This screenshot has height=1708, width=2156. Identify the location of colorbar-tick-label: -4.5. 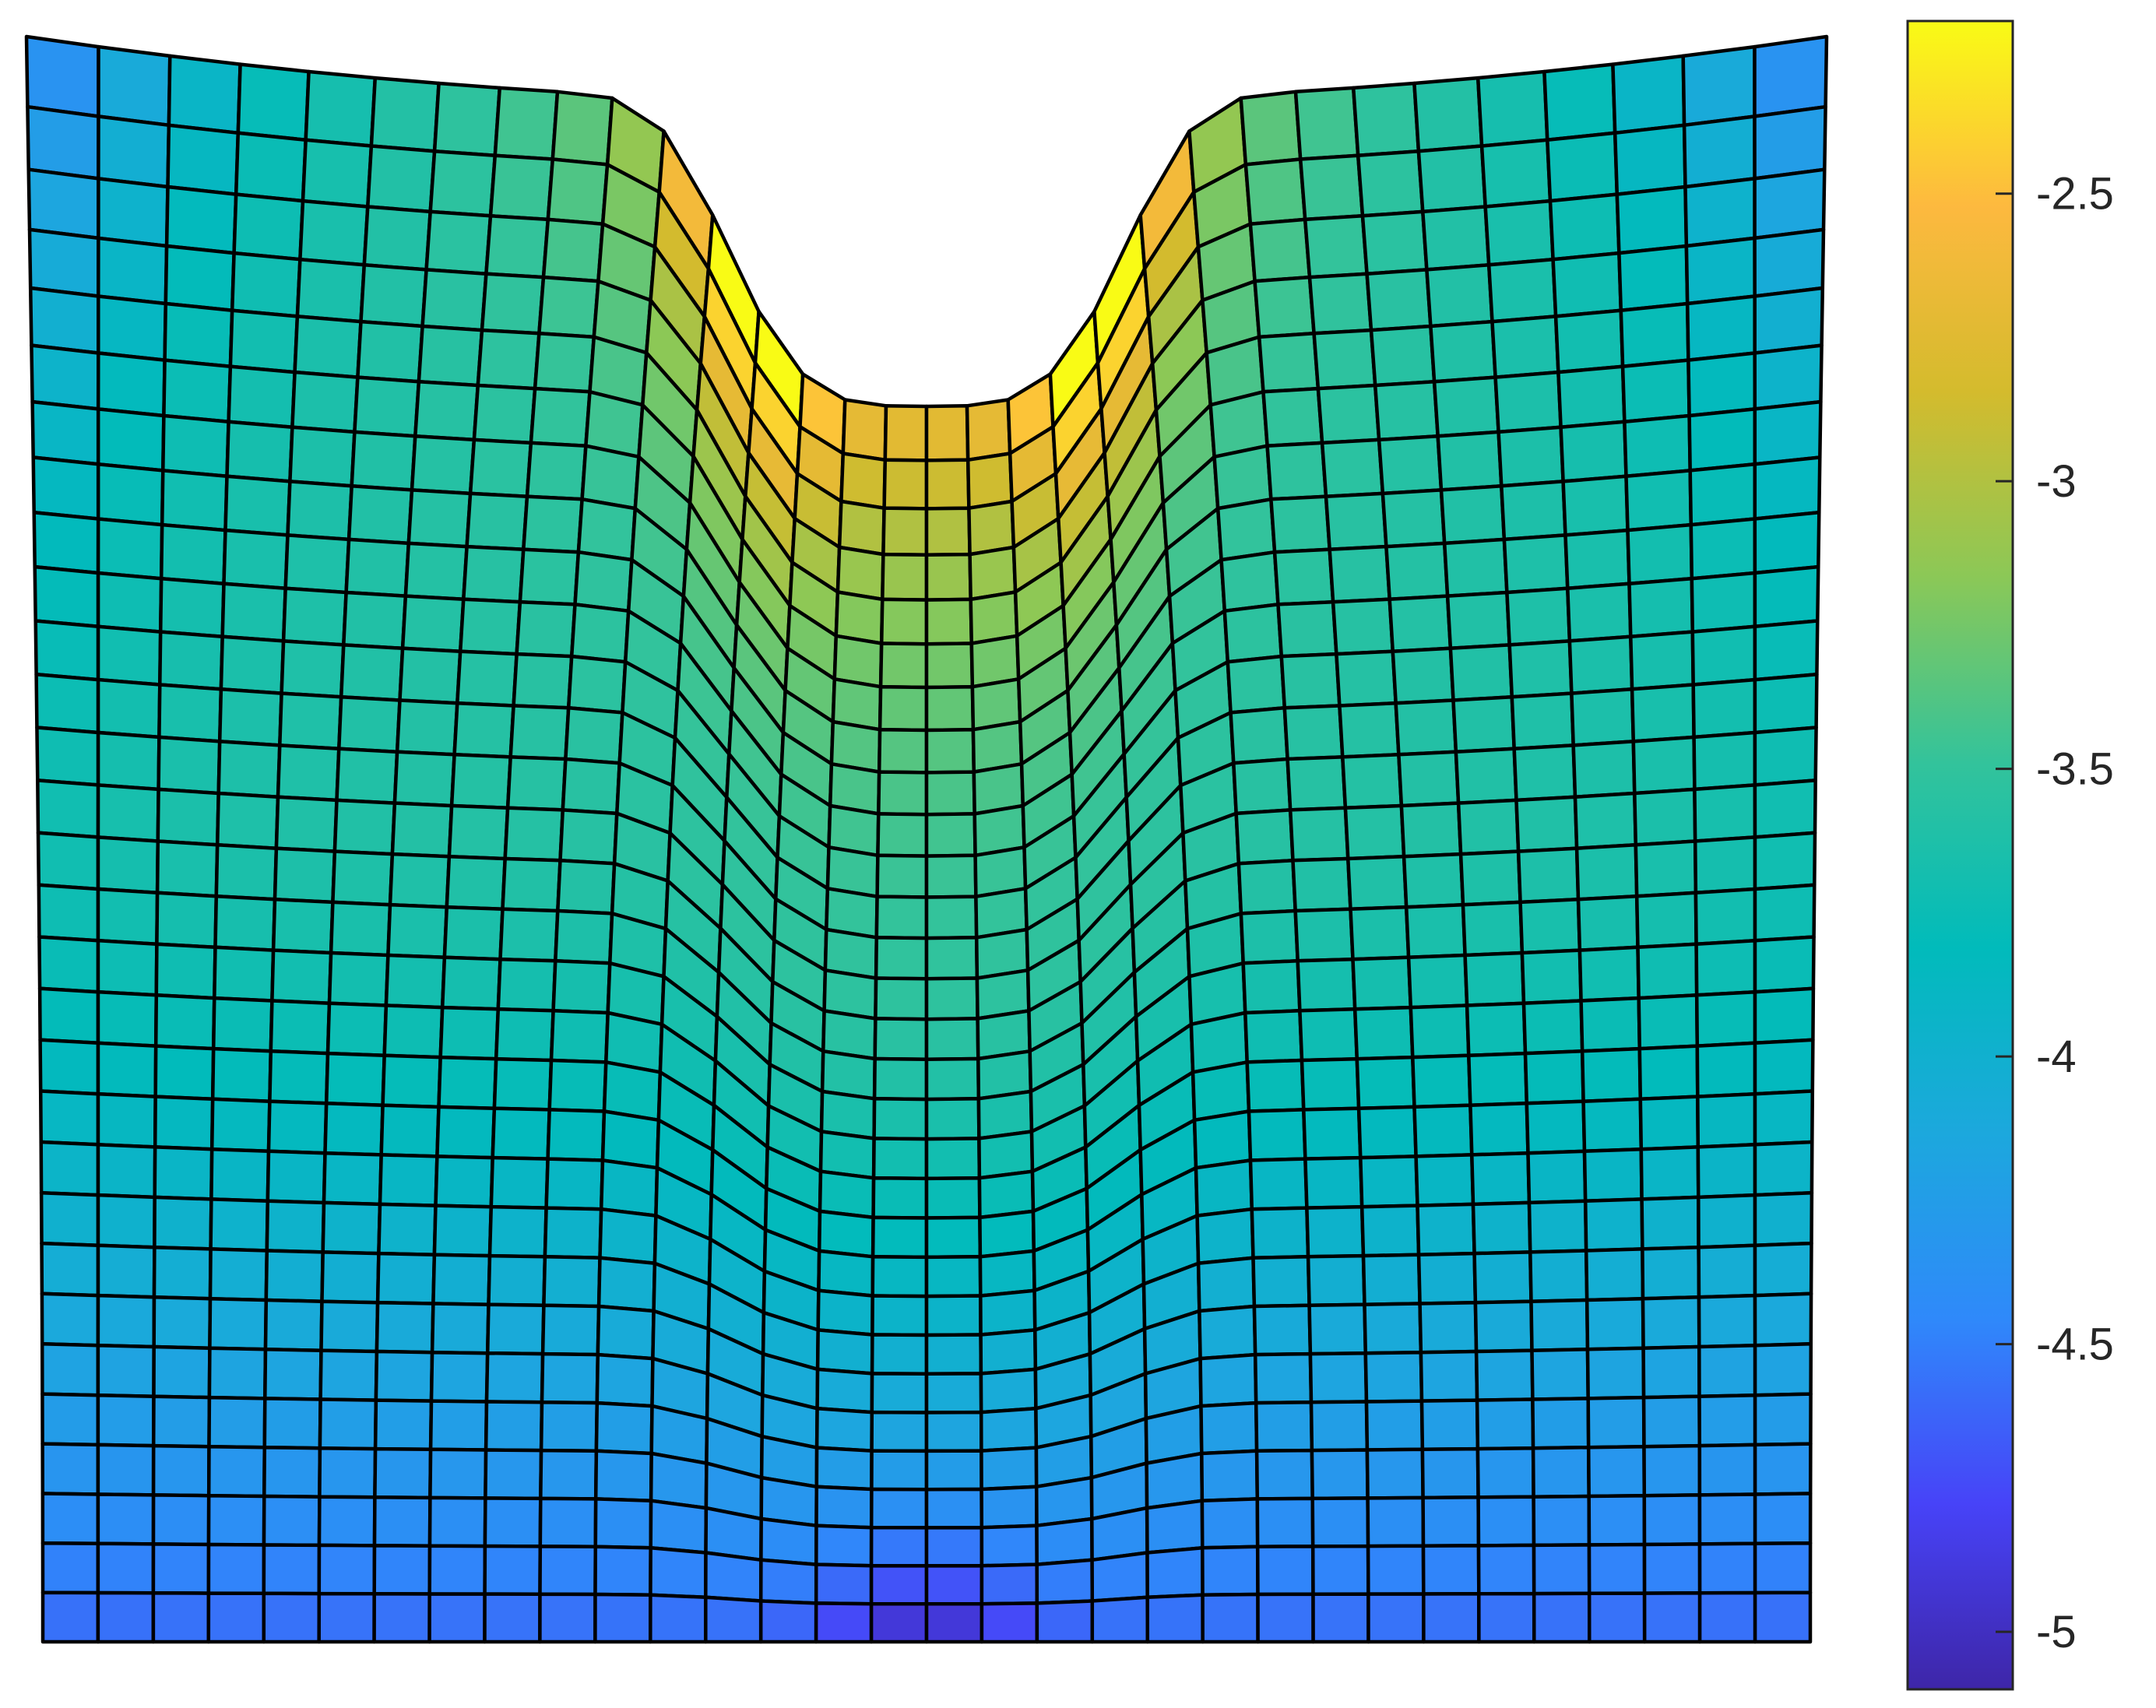
(2075, 1345).